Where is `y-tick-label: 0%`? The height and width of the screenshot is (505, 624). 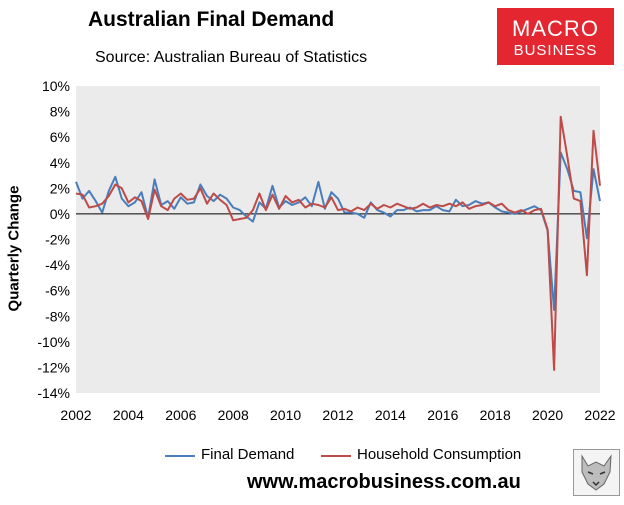
y-tick-label: 0% is located at coordinates (60, 214).